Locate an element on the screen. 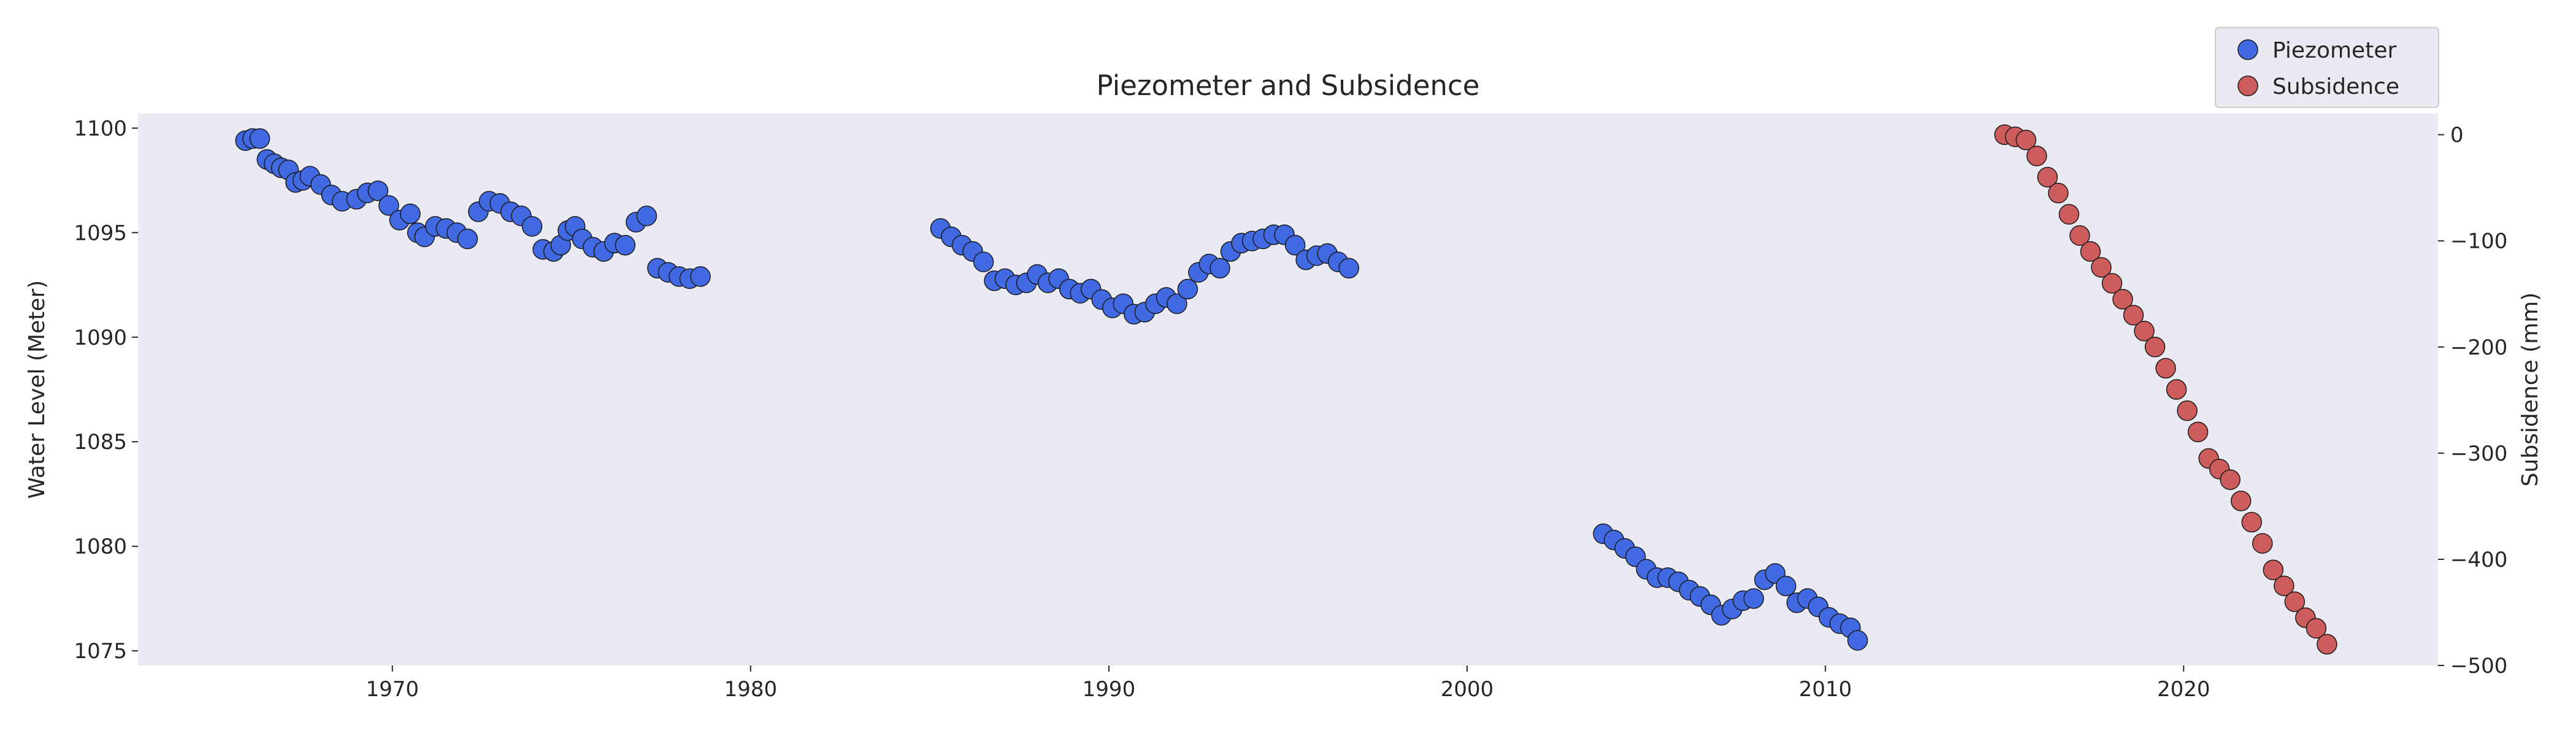 The image size is (2576, 736). legend: Piezometer Subsidence is located at coordinates (2327, 67).